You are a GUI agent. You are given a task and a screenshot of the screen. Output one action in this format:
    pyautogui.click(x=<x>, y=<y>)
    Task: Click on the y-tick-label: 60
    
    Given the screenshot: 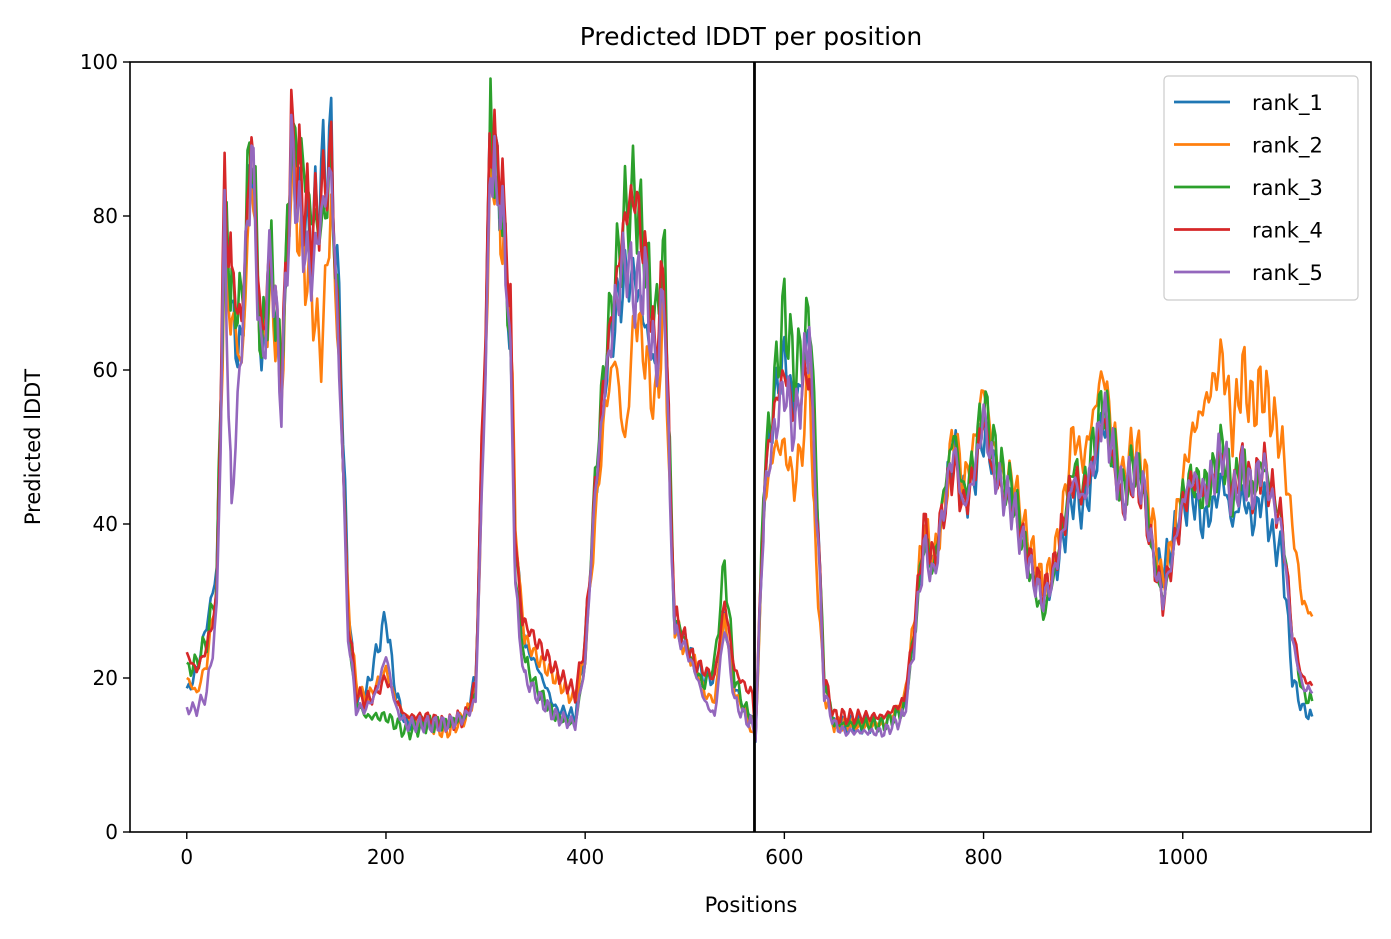 What is the action you would take?
    pyautogui.click(x=105, y=370)
    